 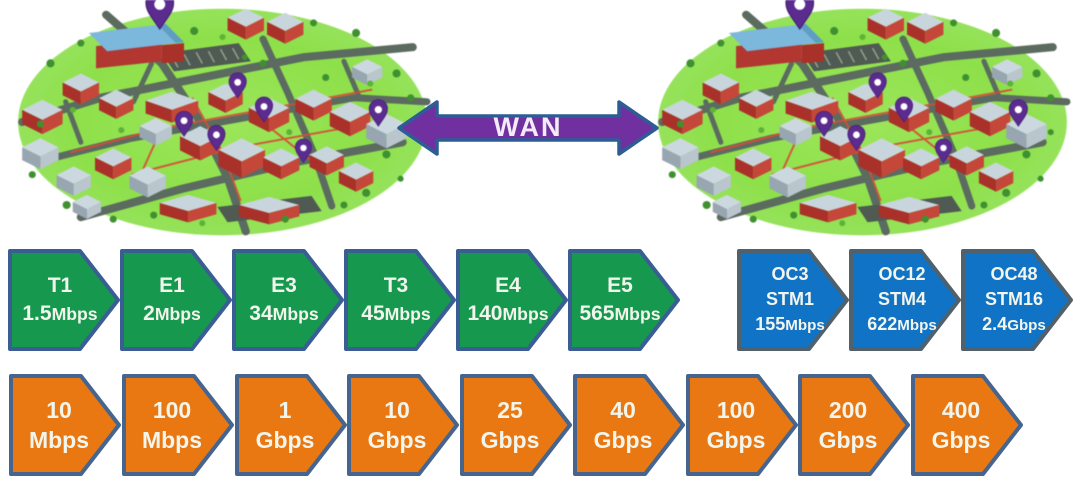 I want to click on rate-name: E5, so click(x=620, y=285).